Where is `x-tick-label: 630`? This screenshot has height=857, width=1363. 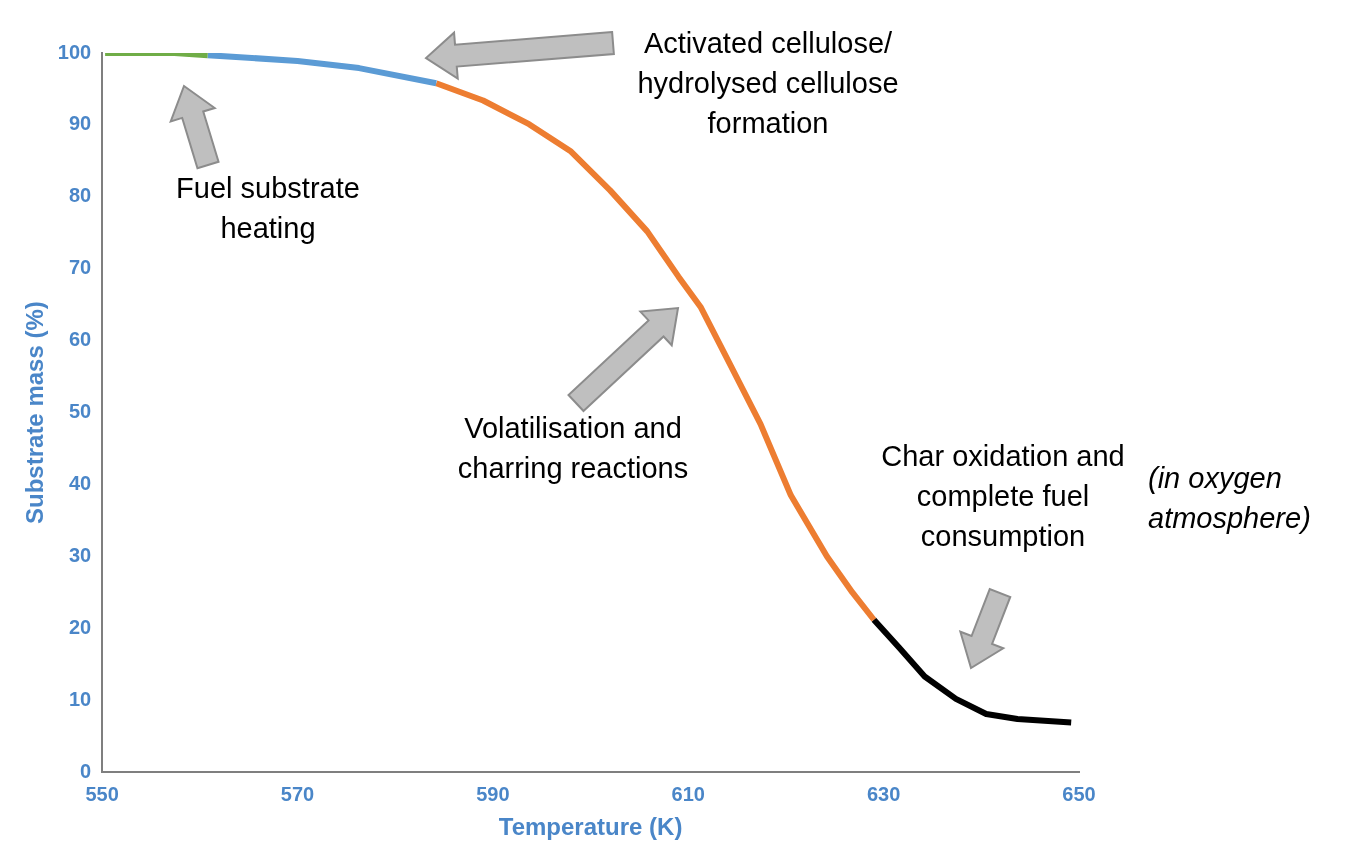
x-tick-label: 630 is located at coordinates (883, 793).